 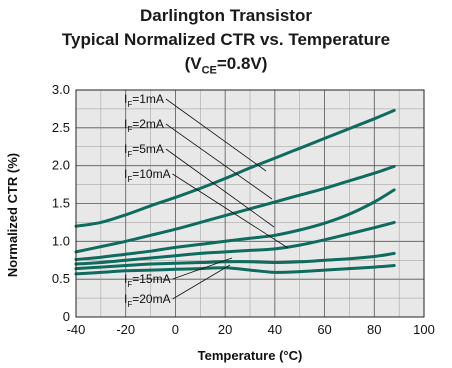 I want to click on chart-condition: (VCE=0.8V), so click(x=226, y=65).